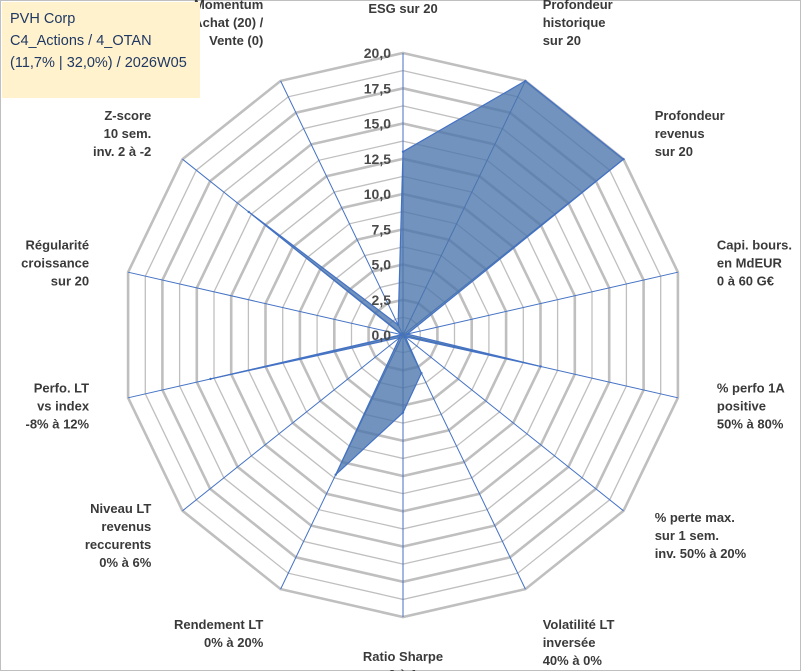  What do you see at coordinates (120, 508) in the screenshot?
I see `axis-label-line: Niveau LT` at bounding box center [120, 508].